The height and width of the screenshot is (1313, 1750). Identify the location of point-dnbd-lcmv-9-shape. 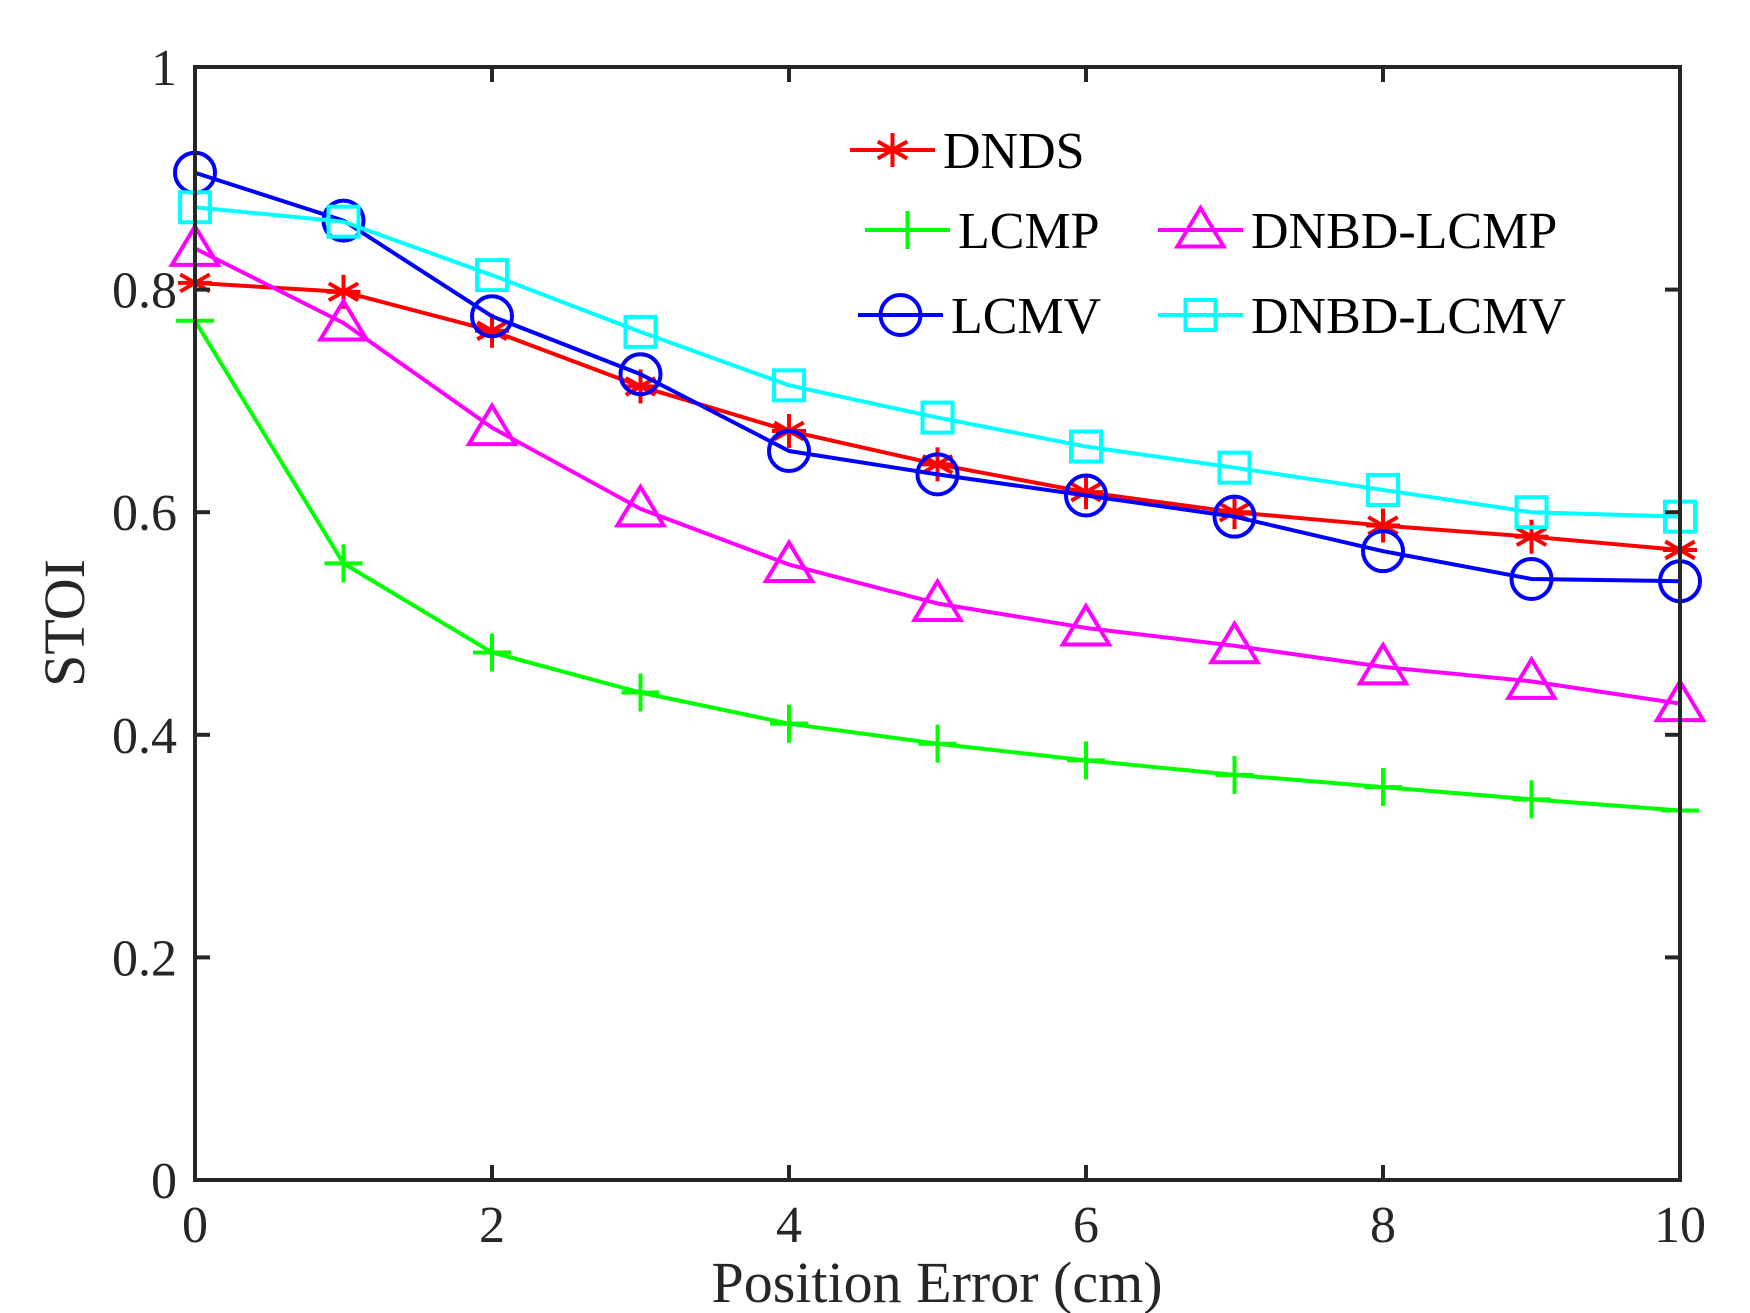
(1531, 512).